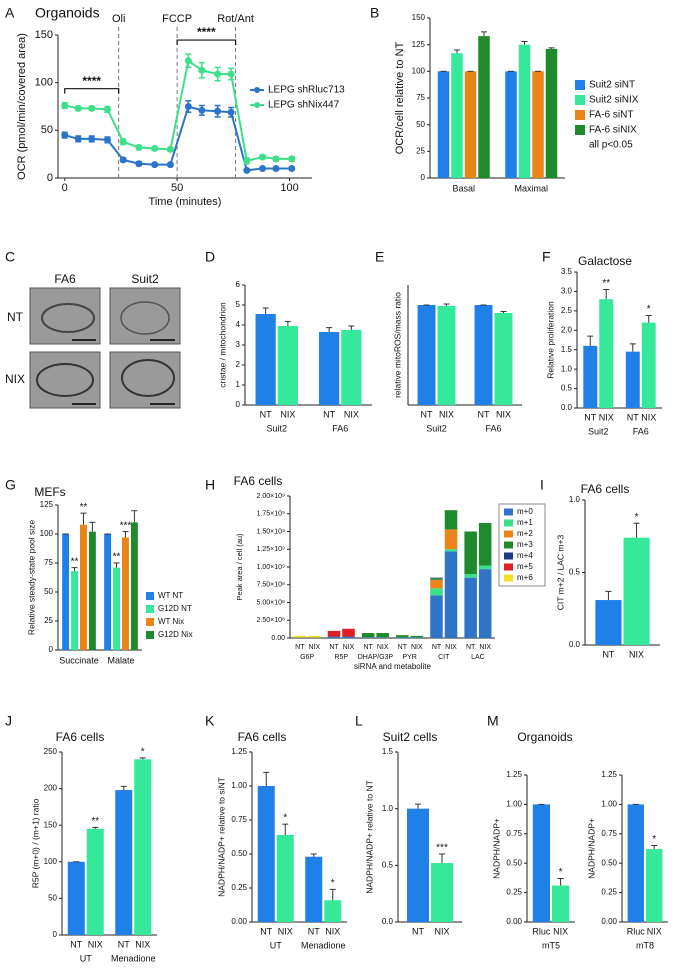 The image size is (675, 971). What do you see at coordinates (542, 485) in the screenshot?
I see `panel-label: I` at bounding box center [542, 485].